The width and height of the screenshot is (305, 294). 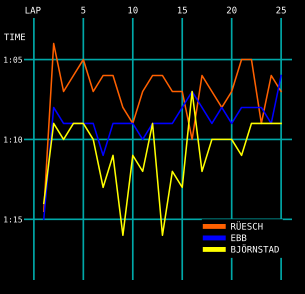 I want to click on y-tick-label: 1:05, so click(x=13, y=59).